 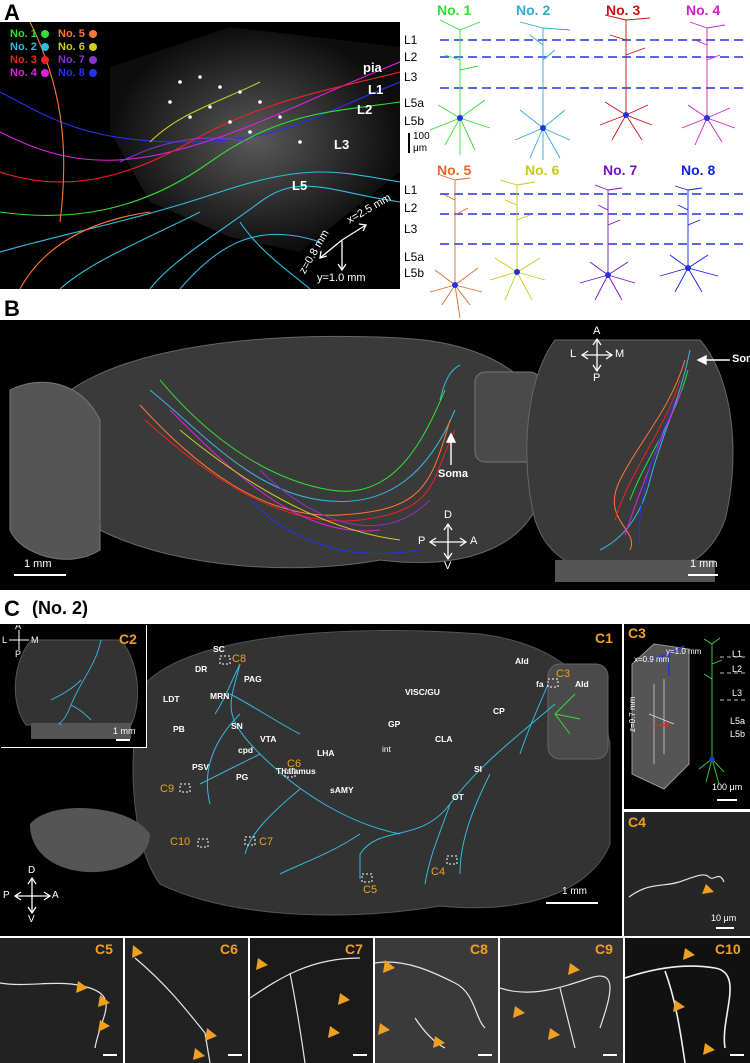 What do you see at coordinates (411, 208) in the screenshot?
I see `layer-l2-bottom: L2` at bounding box center [411, 208].